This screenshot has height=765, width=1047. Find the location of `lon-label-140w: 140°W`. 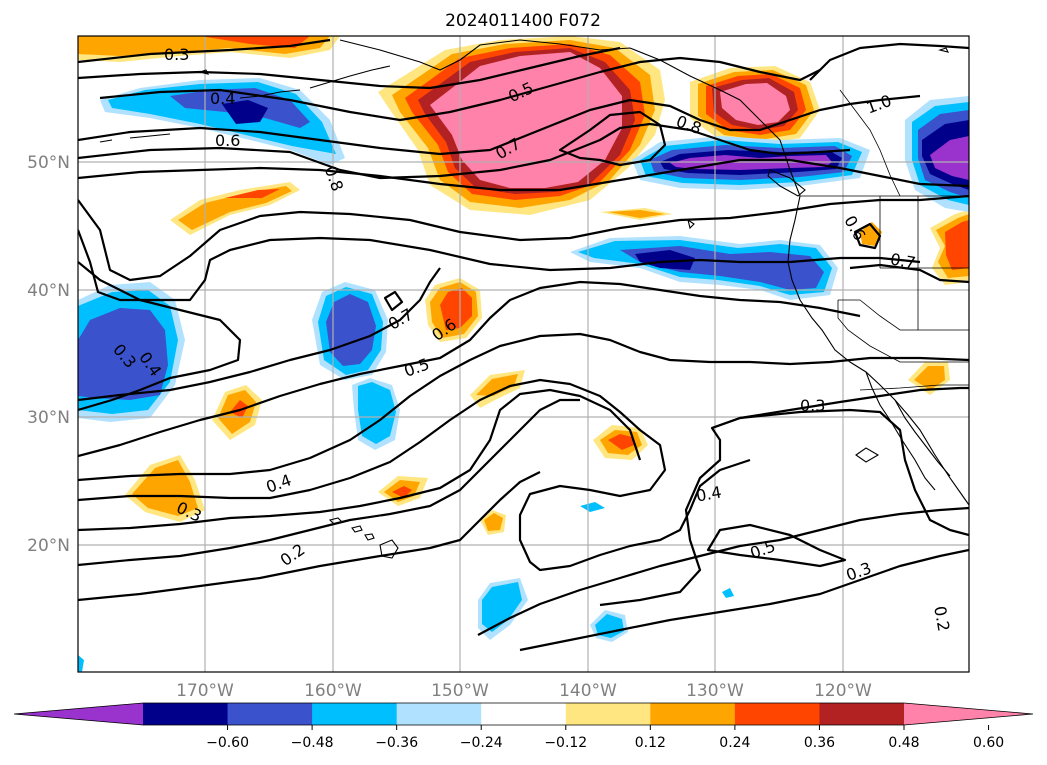

lon-label-140w: 140°W is located at coordinates (588, 691).